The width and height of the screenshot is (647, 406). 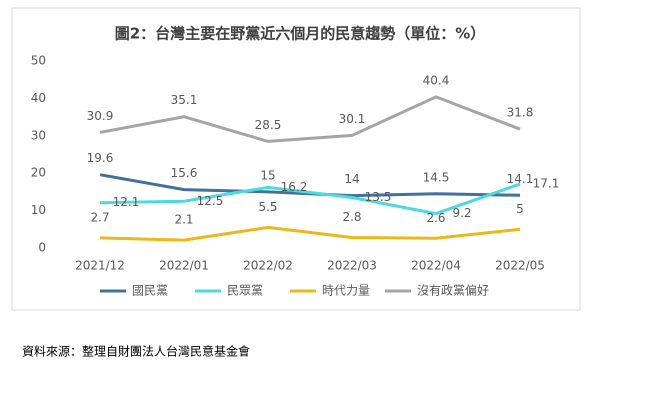 I want to click on data-label: 14, so click(x=351, y=179).